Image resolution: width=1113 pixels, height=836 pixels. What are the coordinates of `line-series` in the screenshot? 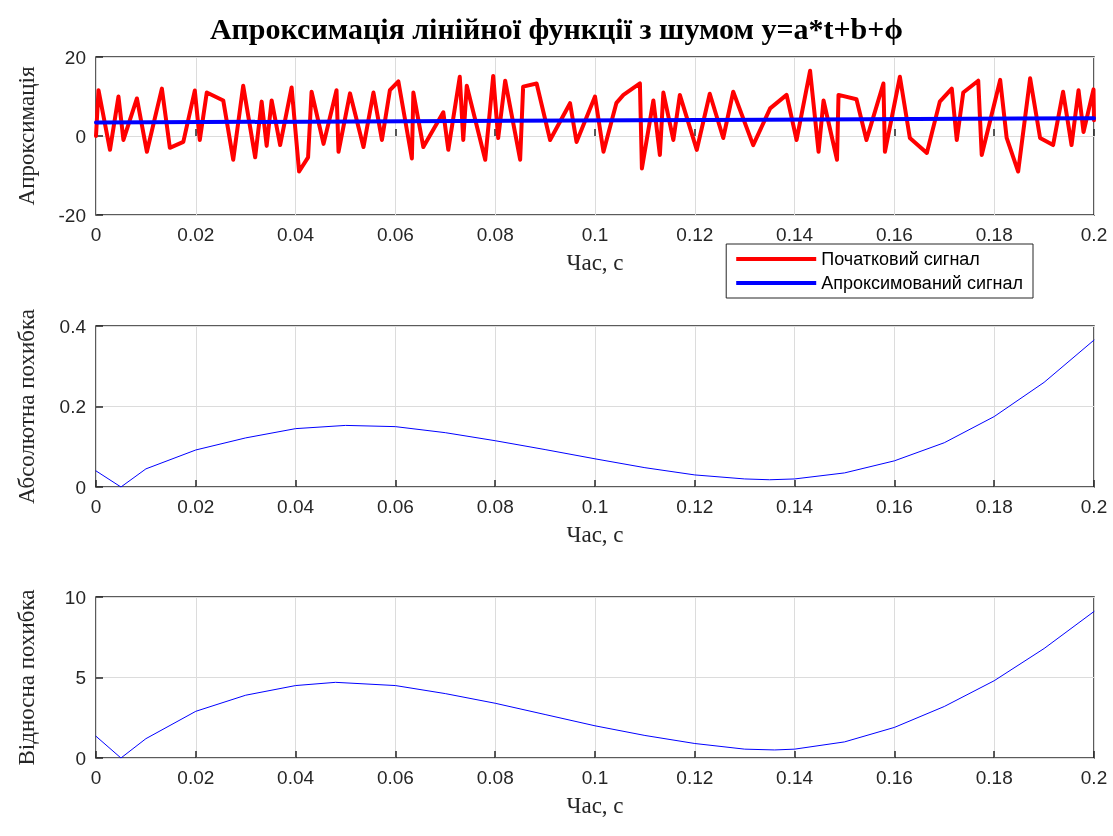 It's located at (595, 121).